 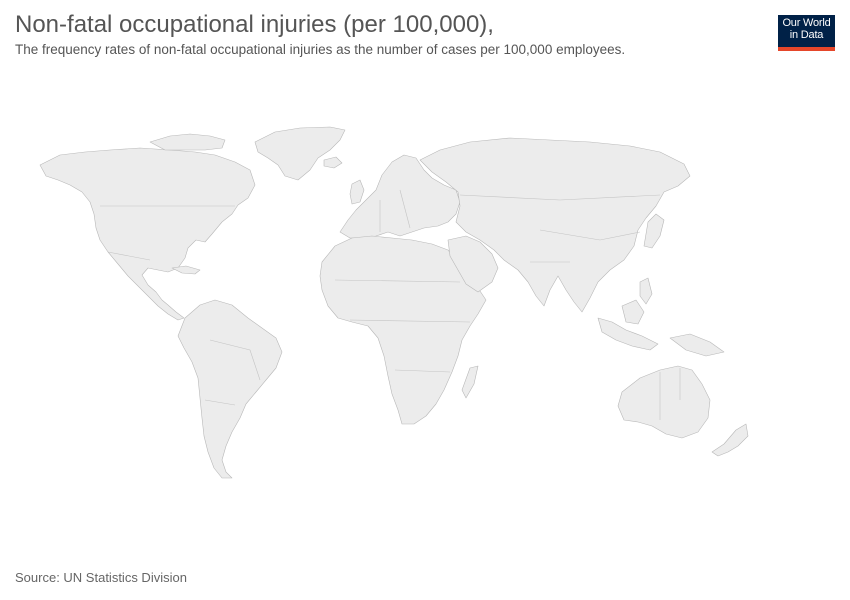 I want to click on caribbean, so click(x=186, y=270).